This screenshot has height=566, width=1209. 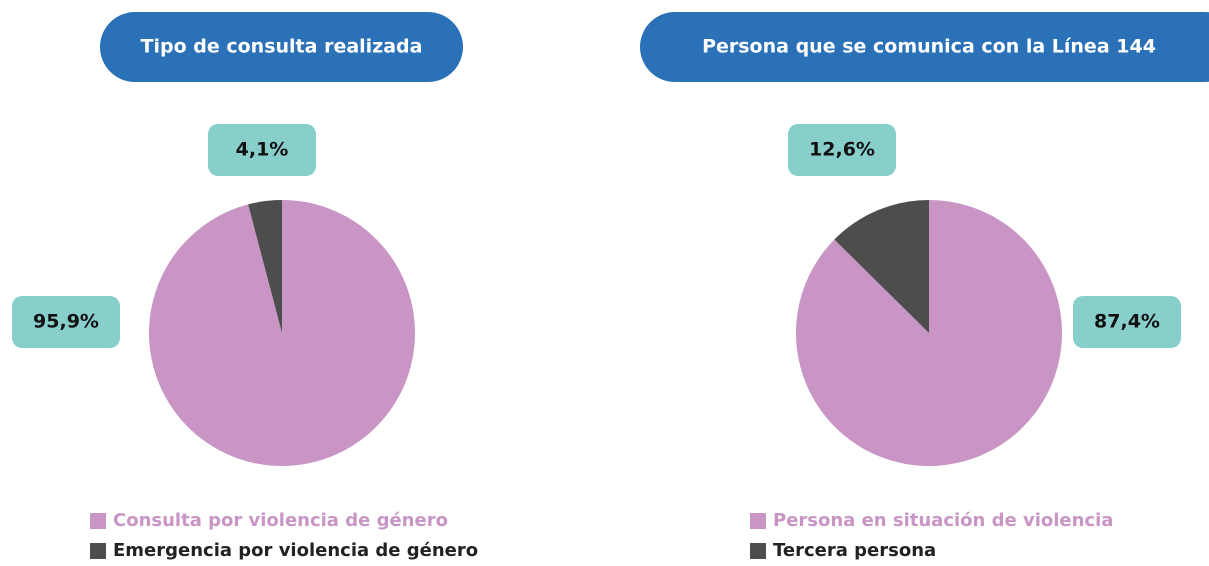 What do you see at coordinates (295, 550) in the screenshot?
I see `legend-label: Emergencia por violencia de género` at bounding box center [295, 550].